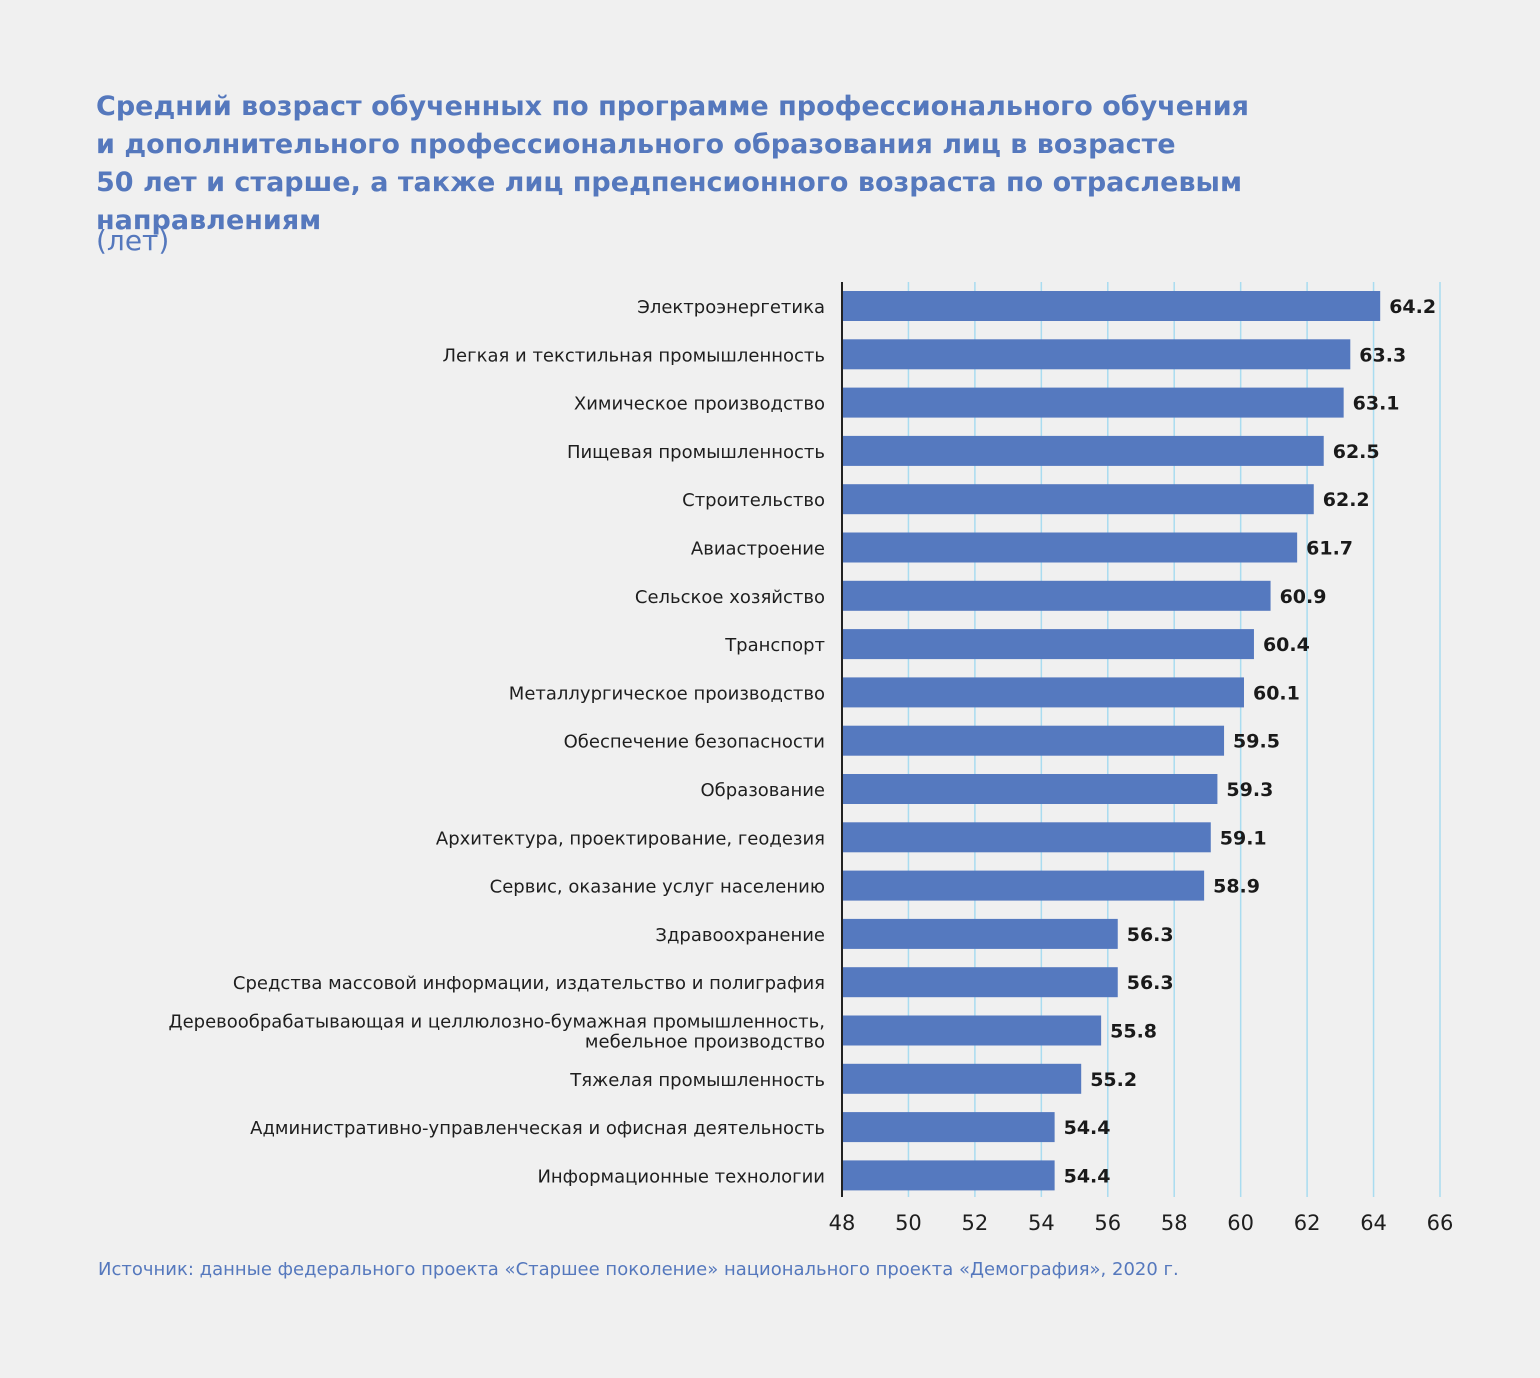 This screenshot has height=1378, width=1540. Describe the element at coordinates (1240, 1223) in the screenshot. I see `x-tick-label: 60` at that location.